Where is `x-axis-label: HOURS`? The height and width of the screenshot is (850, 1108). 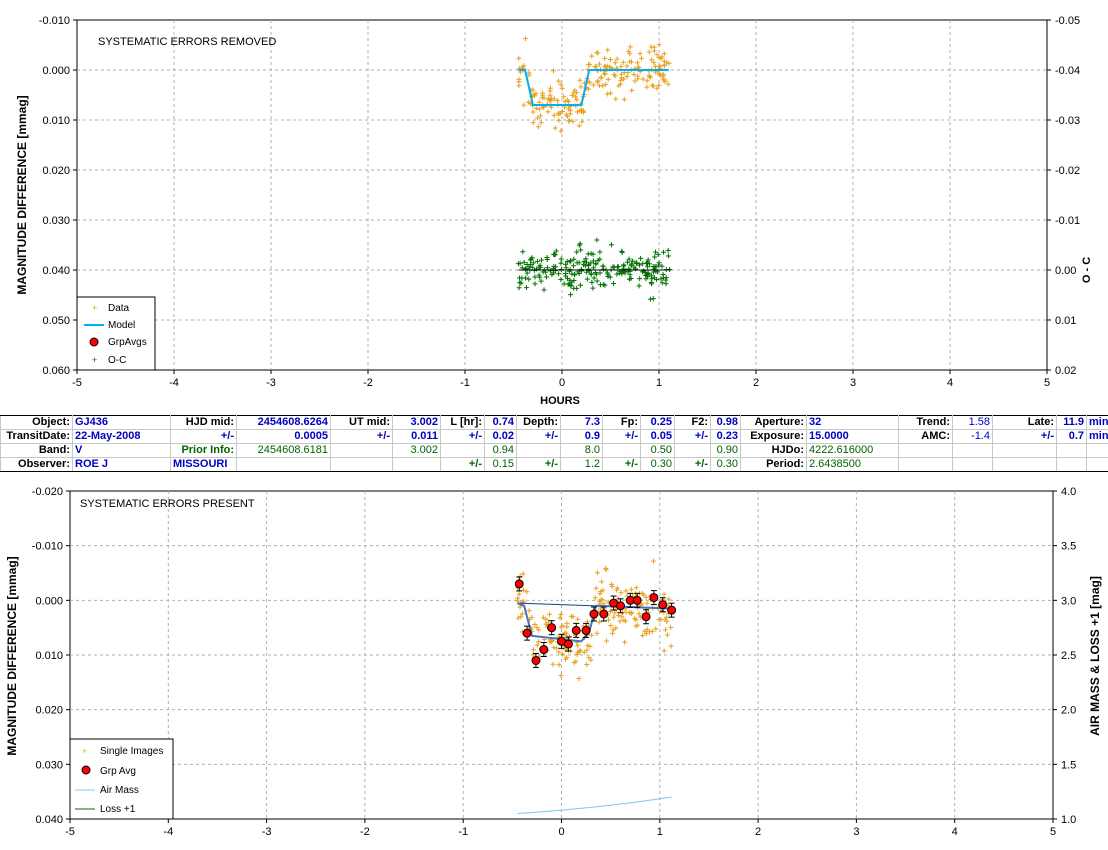
x-axis-label: HOURS is located at coordinates (560, 401).